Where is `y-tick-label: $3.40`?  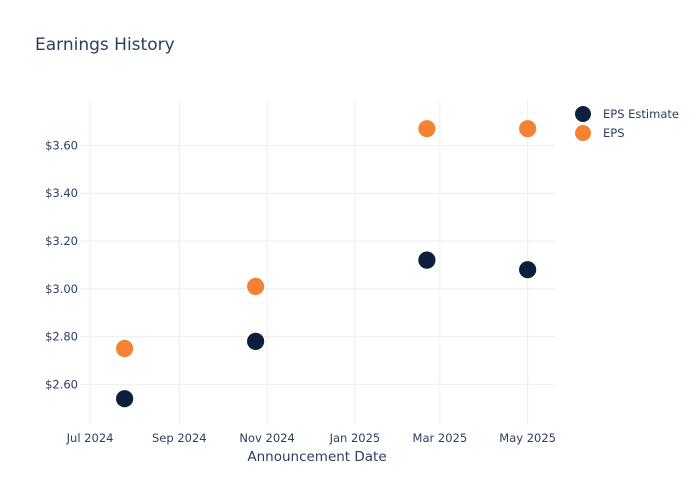 y-tick-label: $3.40 is located at coordinates (61, 193).